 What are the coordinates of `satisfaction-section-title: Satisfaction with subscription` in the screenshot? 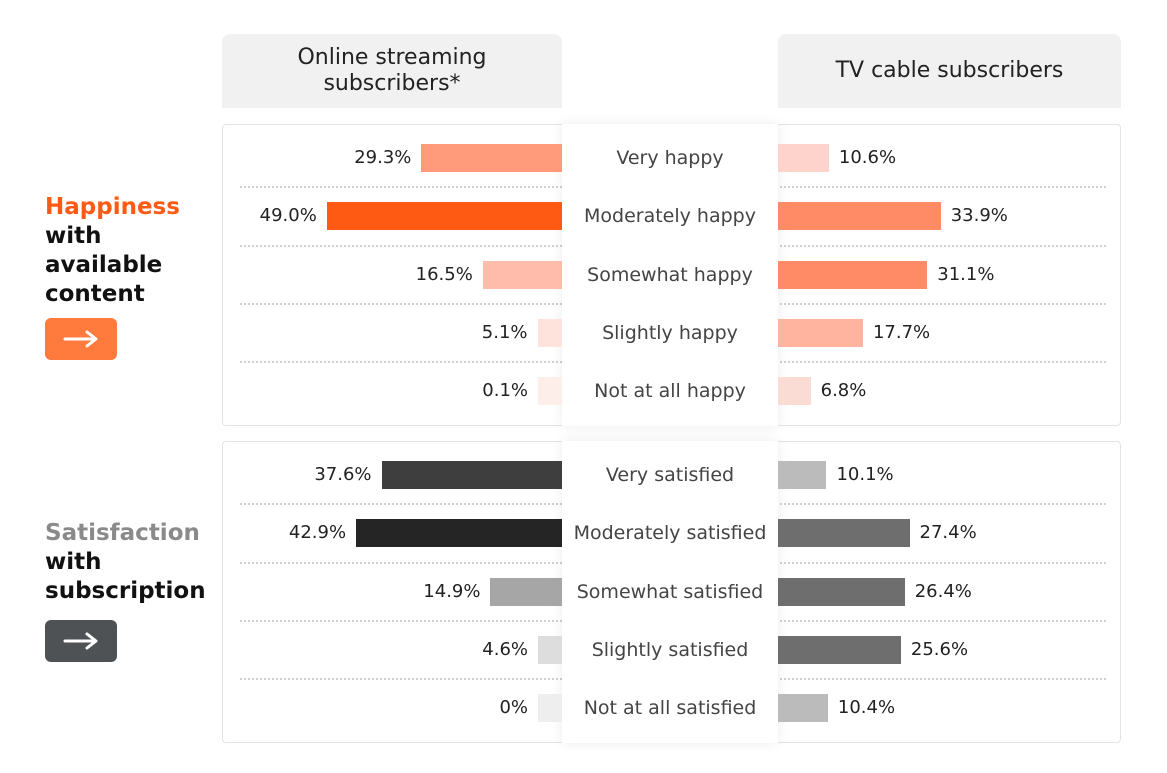 It's located at (125, 562).